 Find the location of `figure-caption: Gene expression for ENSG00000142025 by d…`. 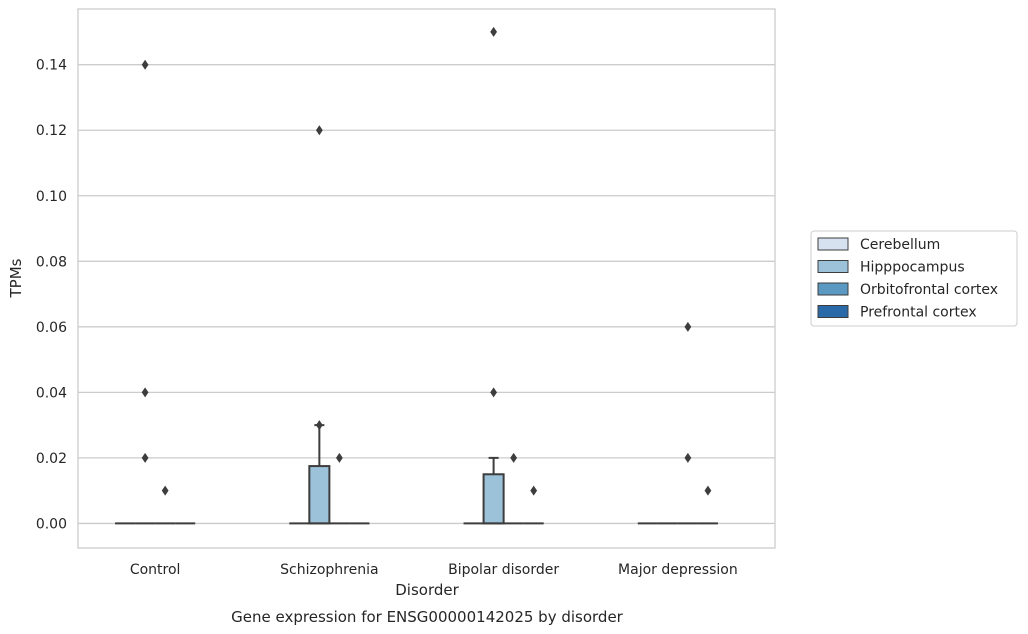

figure-caption: Gene expression for ENSG00000142025 by d… is located at coordinates (427, 617).